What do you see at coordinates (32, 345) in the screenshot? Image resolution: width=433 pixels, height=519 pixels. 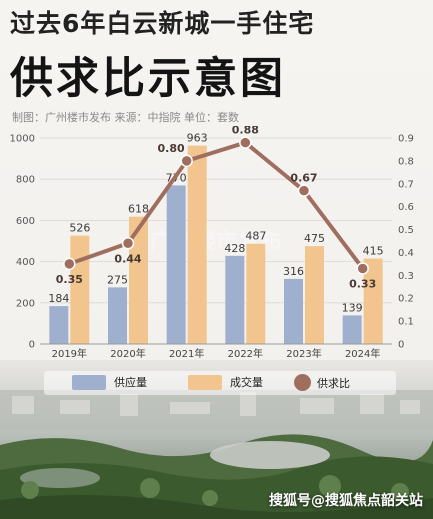 I see `y-left-tick-label: 0` at bounding box center [32, 345].